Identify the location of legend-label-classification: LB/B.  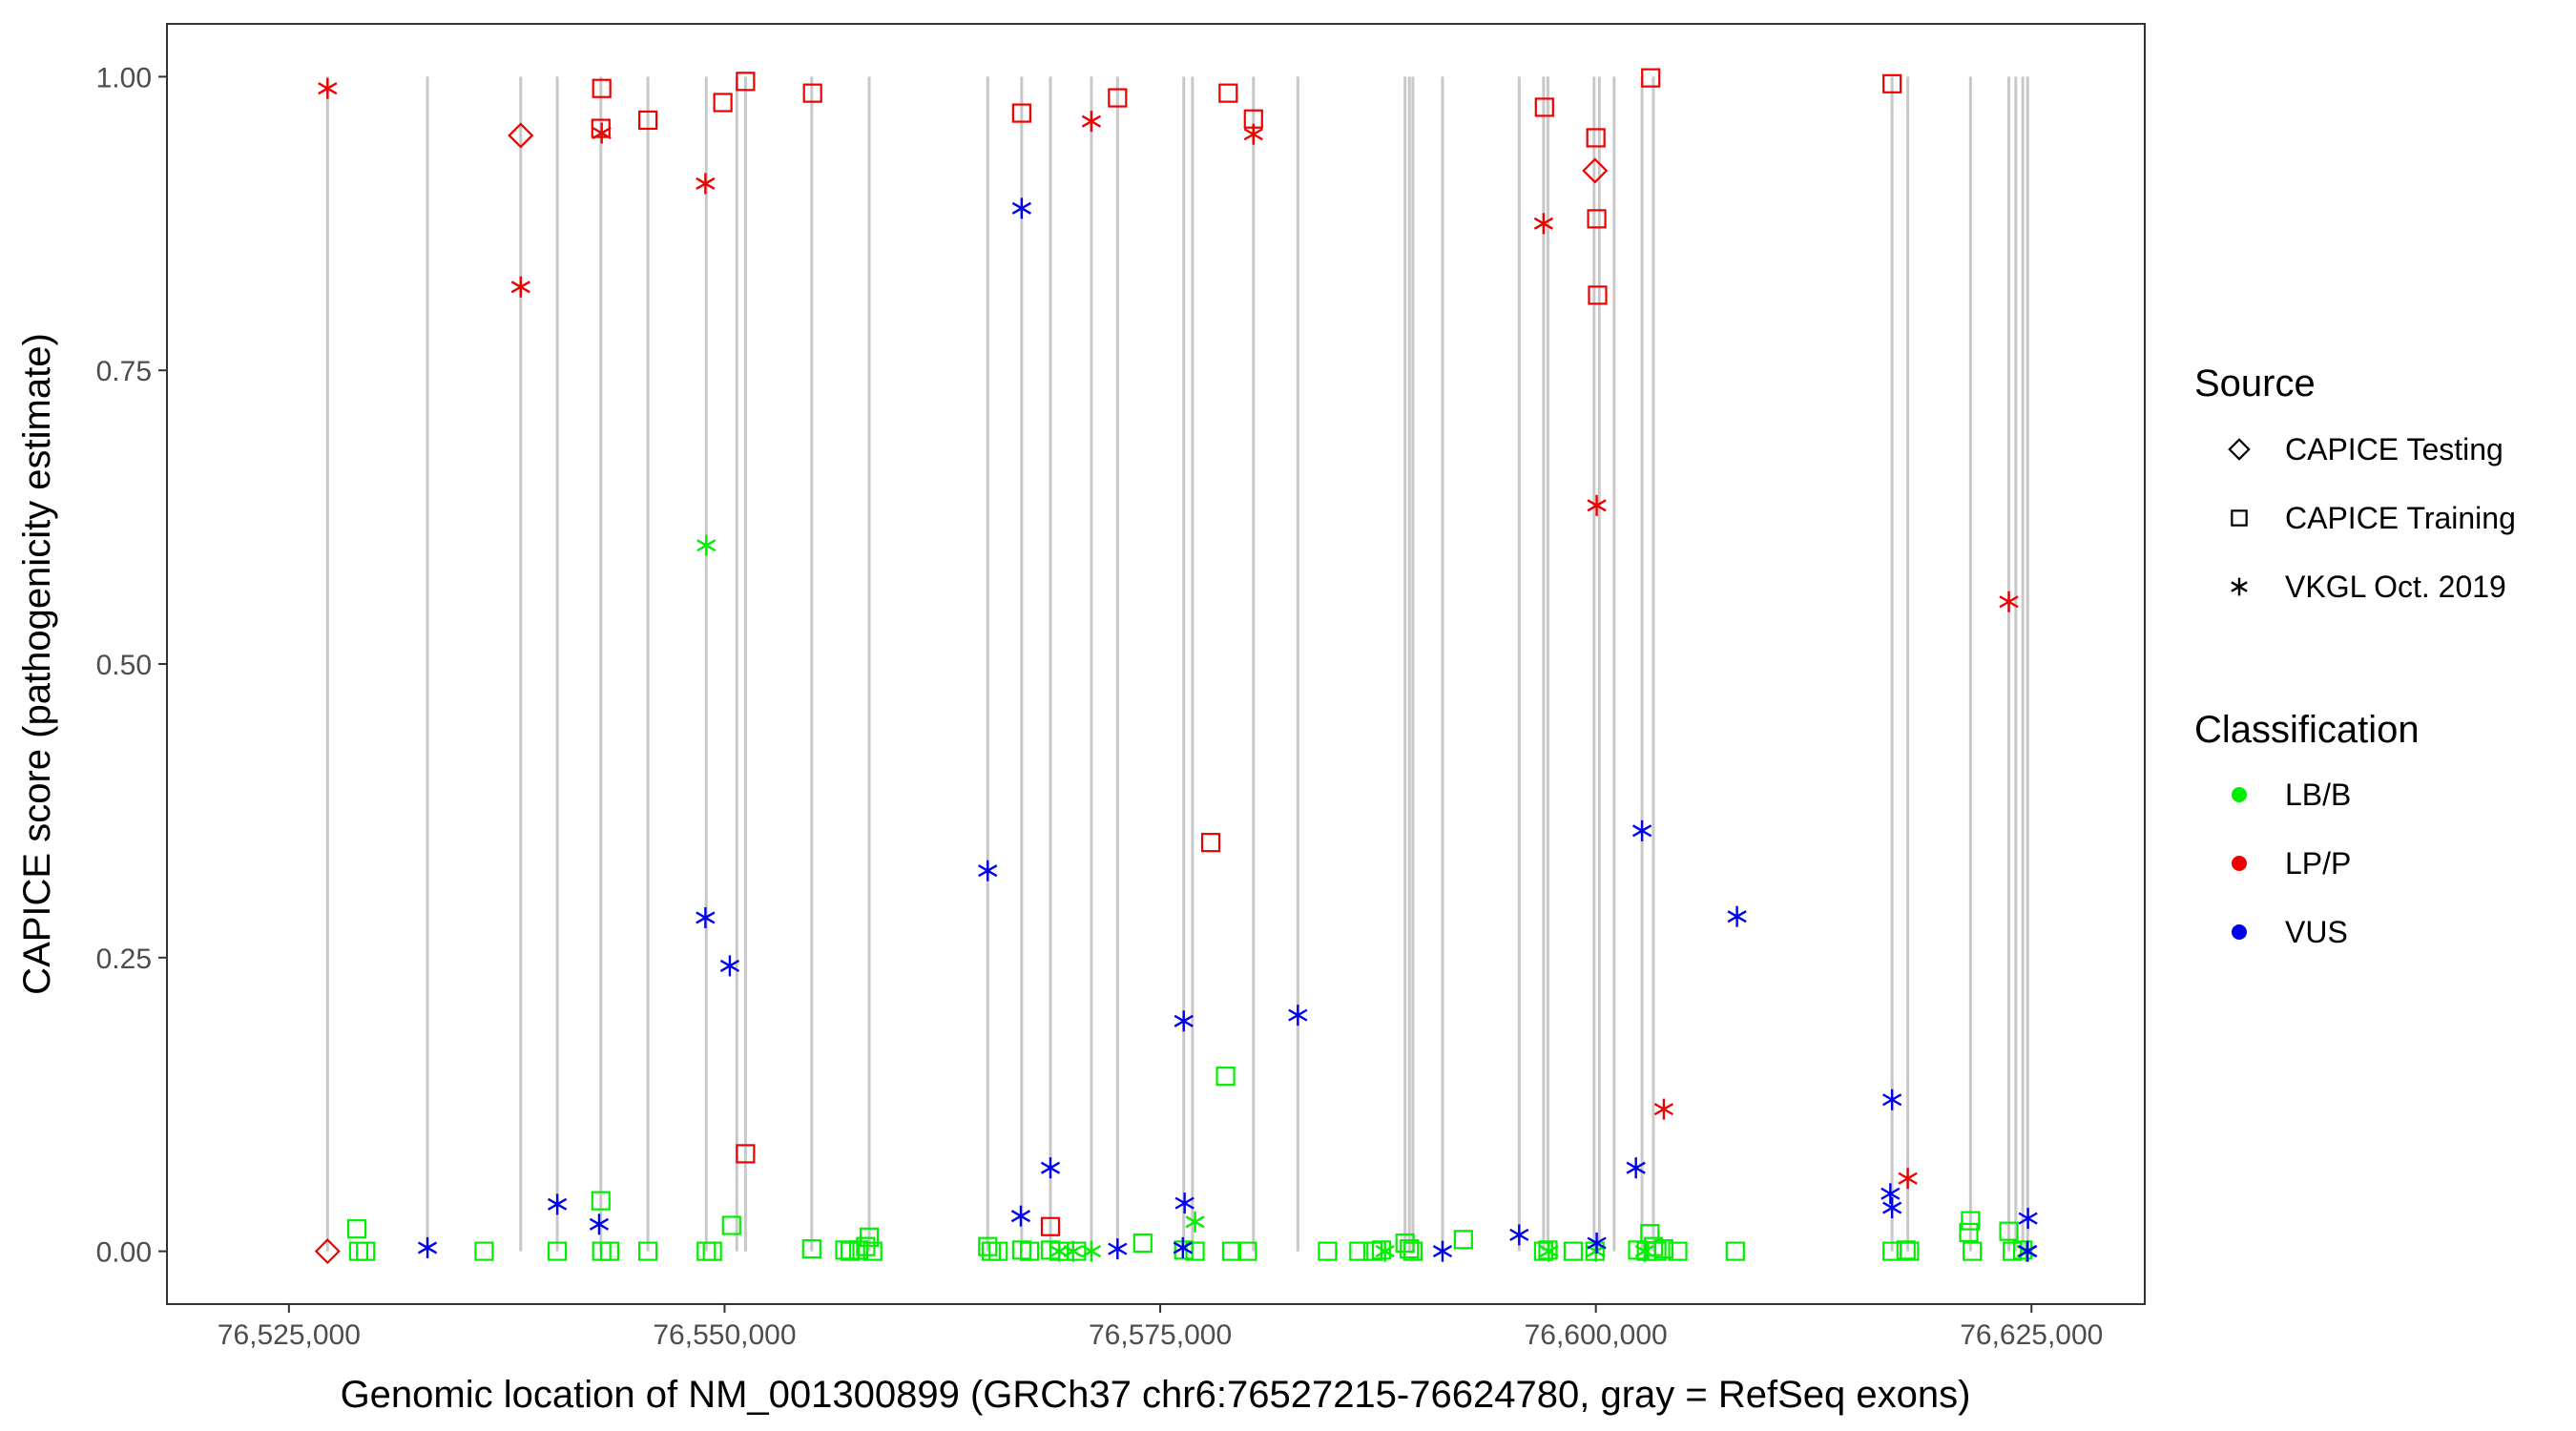
(2318, 795).